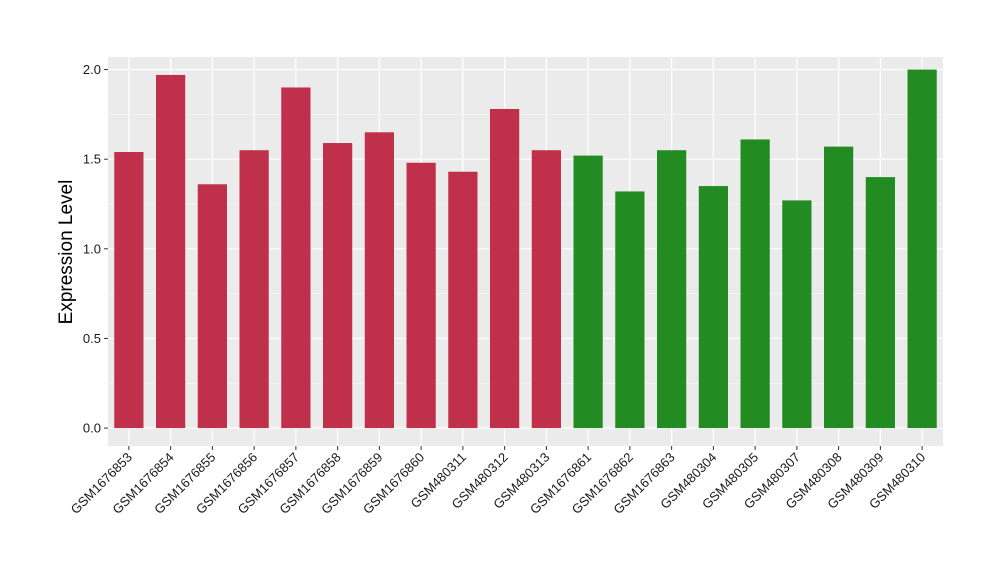 The height and width of the screenshot is (580, 1000). I want to click on y-tick-label: 0.0, so click(92, 428).